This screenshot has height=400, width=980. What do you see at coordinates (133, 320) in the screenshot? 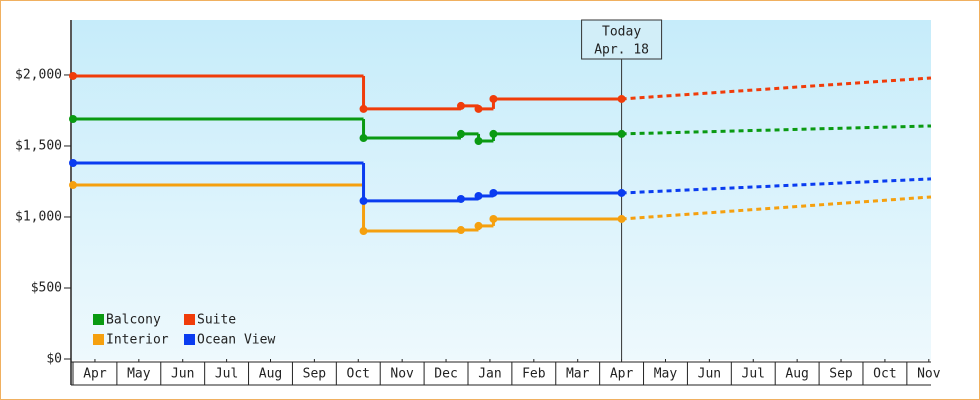
I see `legend-label: Balcony` at bounding box center [133, 320].